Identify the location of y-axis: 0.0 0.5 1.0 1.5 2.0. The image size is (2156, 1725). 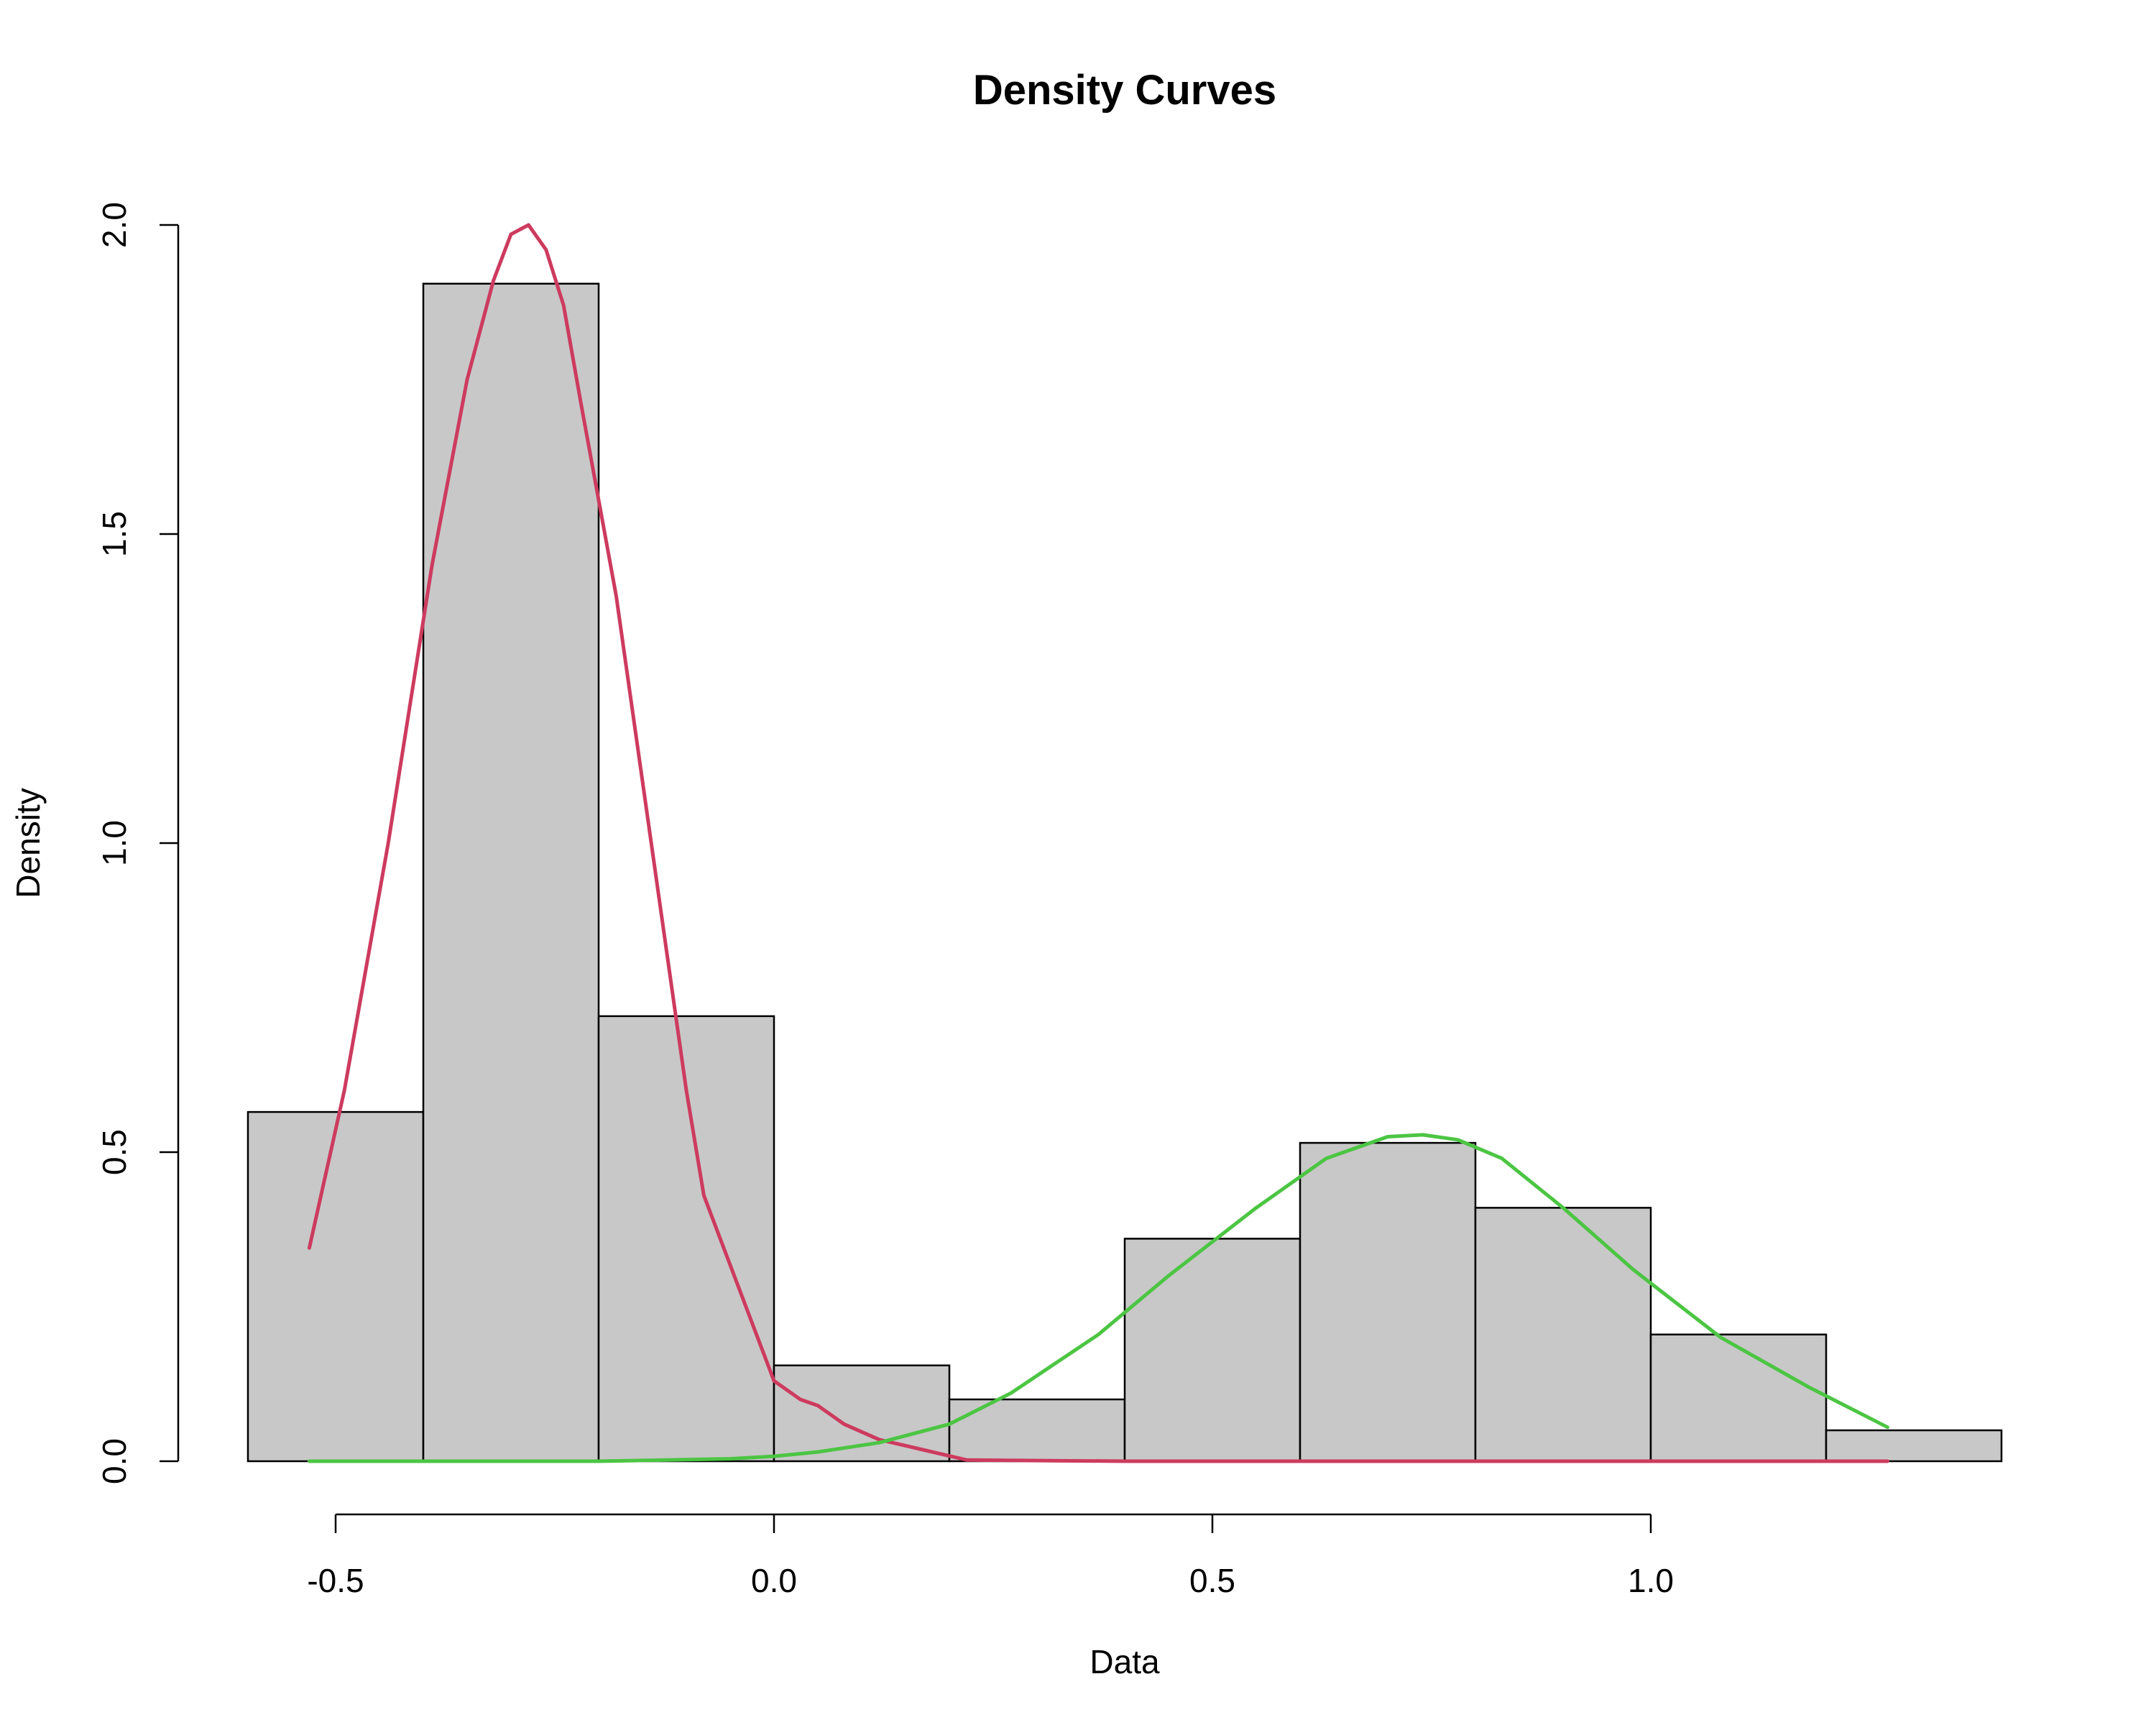
(138, 843).